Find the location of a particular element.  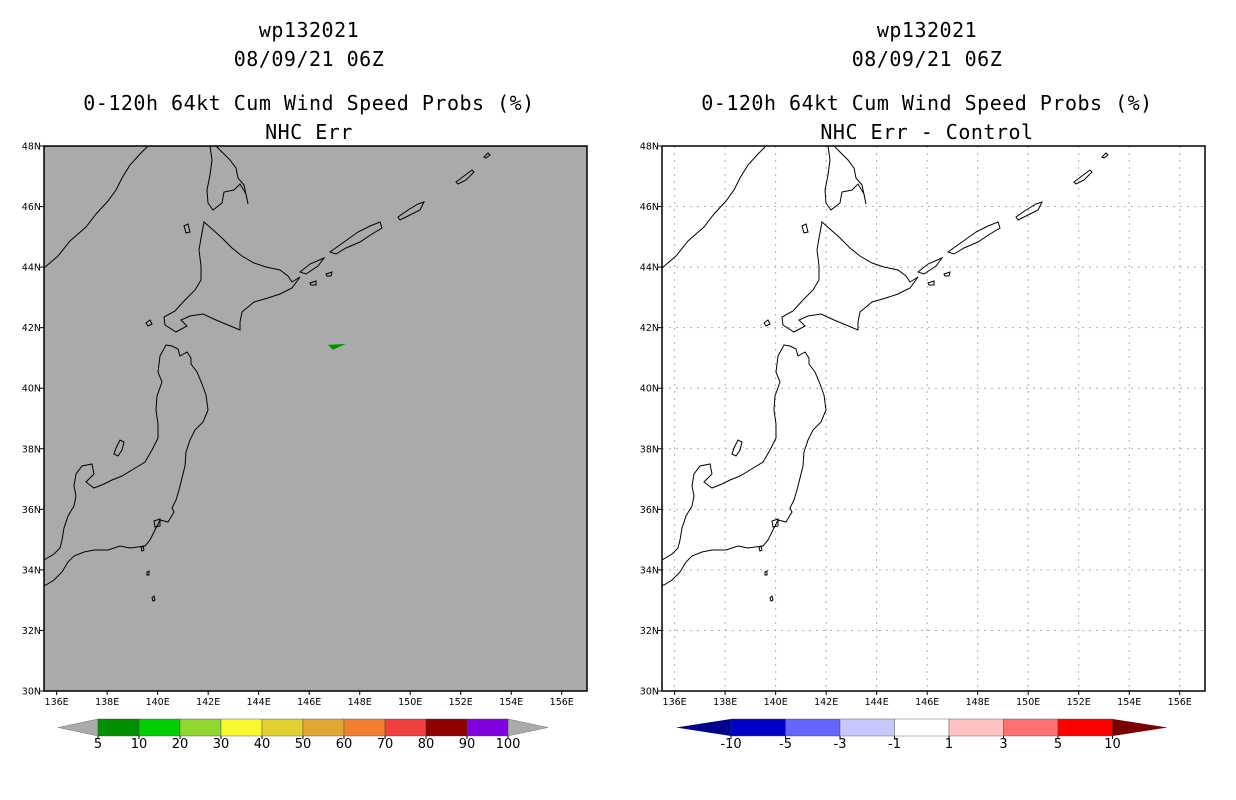

lon-tick-label: 152E is located at coordinates (1079, 702).